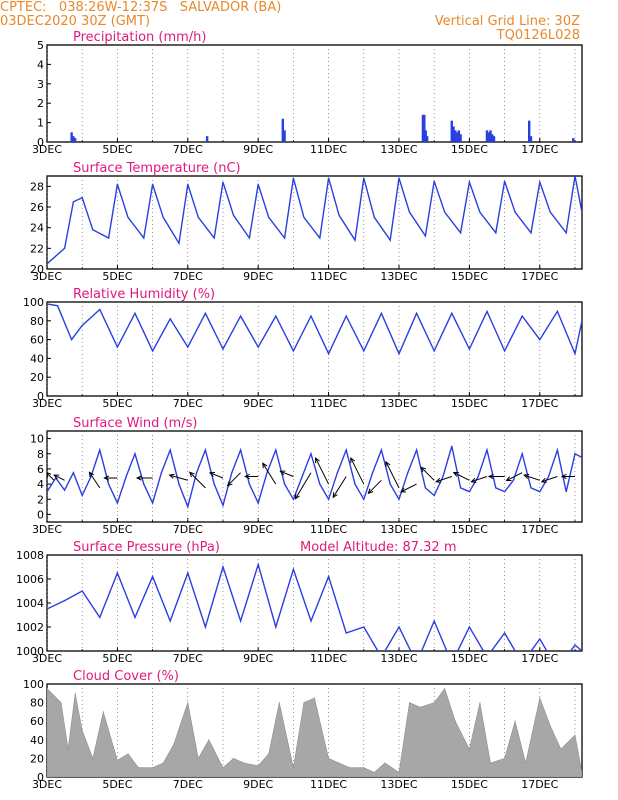 The image size is (618, 800). Describe the element at coordinates (188, 529) in the screenshot. I see `x-tick-label: 7DEC` at that location.